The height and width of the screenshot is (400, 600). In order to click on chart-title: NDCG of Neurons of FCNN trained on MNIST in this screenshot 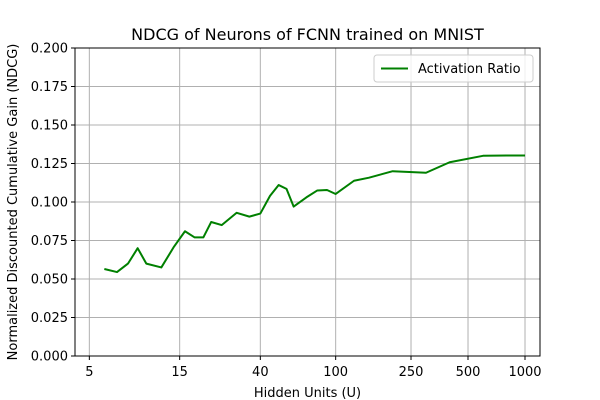, I will do `click(307, 34)`.